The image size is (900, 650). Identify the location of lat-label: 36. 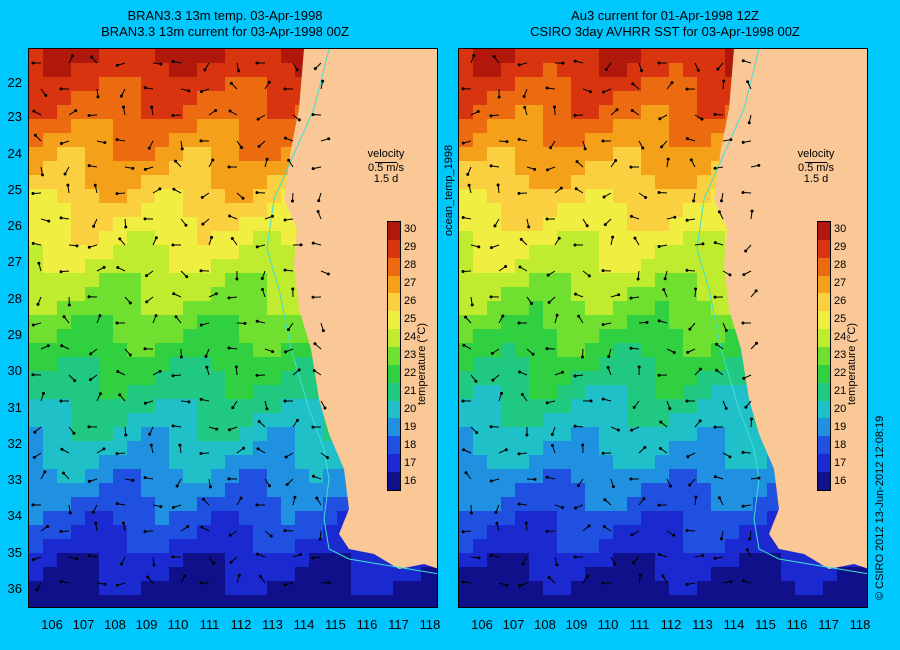
(14, 588).